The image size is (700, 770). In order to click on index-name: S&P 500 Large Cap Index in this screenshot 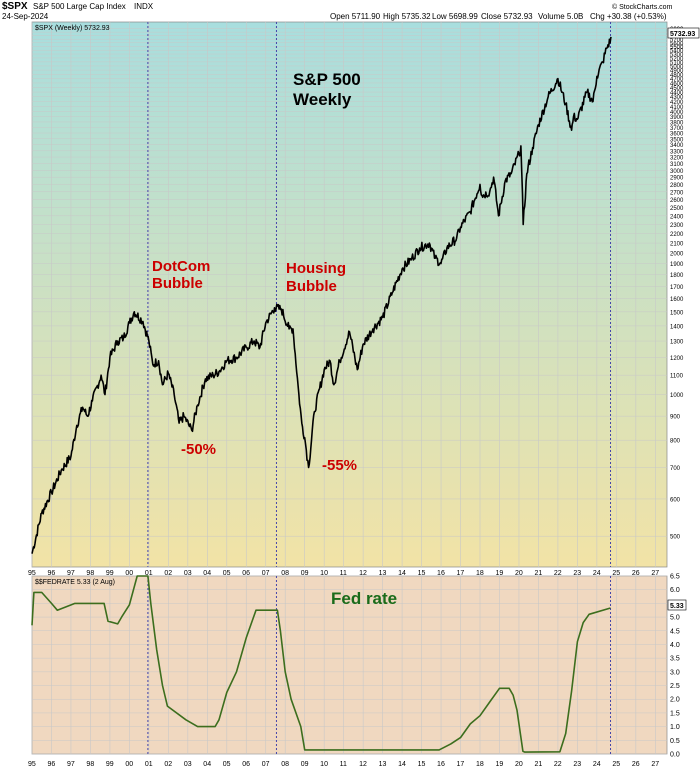, I will do `click(79, 6)`.